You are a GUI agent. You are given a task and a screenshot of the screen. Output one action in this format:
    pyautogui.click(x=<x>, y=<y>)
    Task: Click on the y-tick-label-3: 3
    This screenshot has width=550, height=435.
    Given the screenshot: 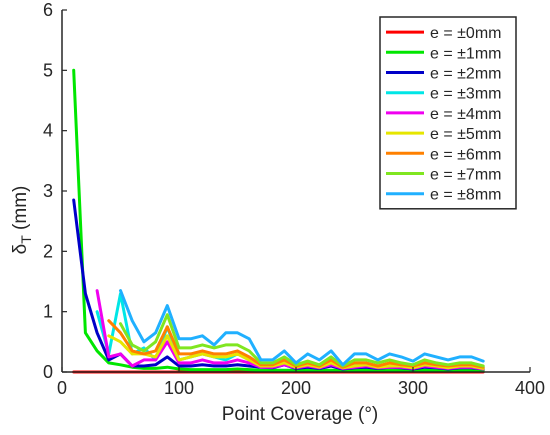 What is the action you would take?
    pyautogui.click(x=48, y=191)
    